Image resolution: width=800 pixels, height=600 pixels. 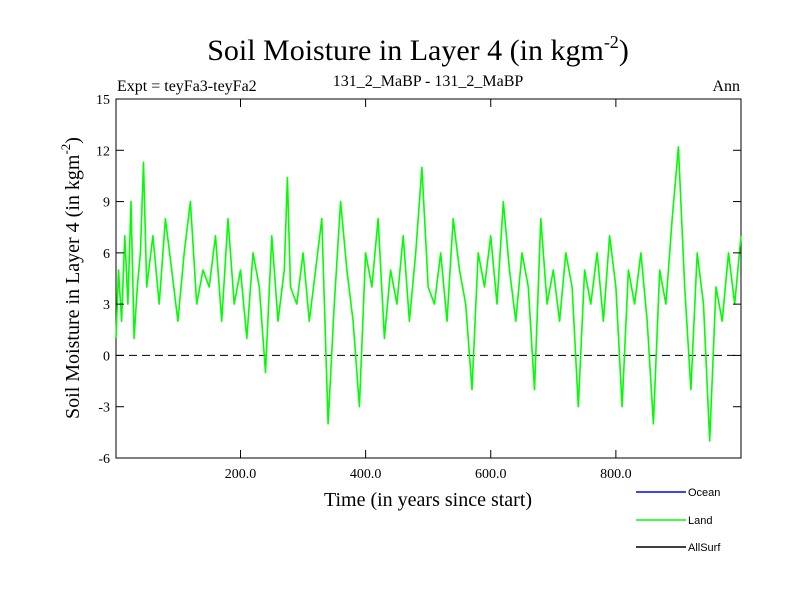 I want to click on x-tick-label: 600.0, so click(x=491, y=474).